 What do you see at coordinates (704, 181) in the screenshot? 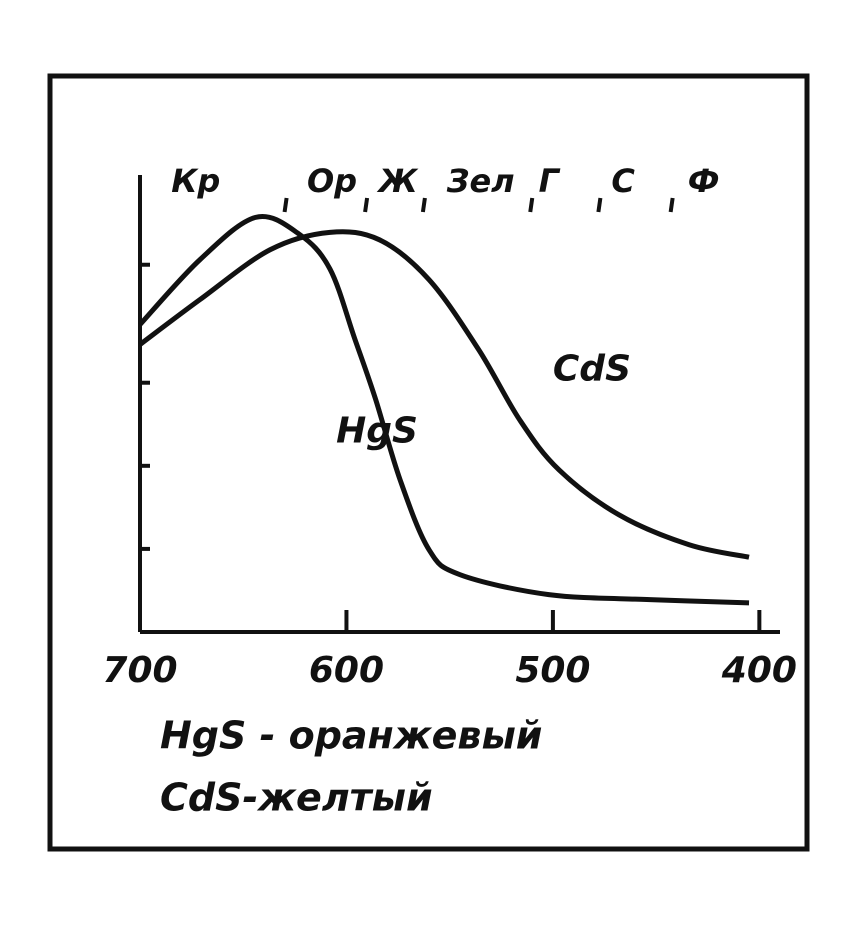
I see `band-label: Ф` at bounding box center [704, 181].